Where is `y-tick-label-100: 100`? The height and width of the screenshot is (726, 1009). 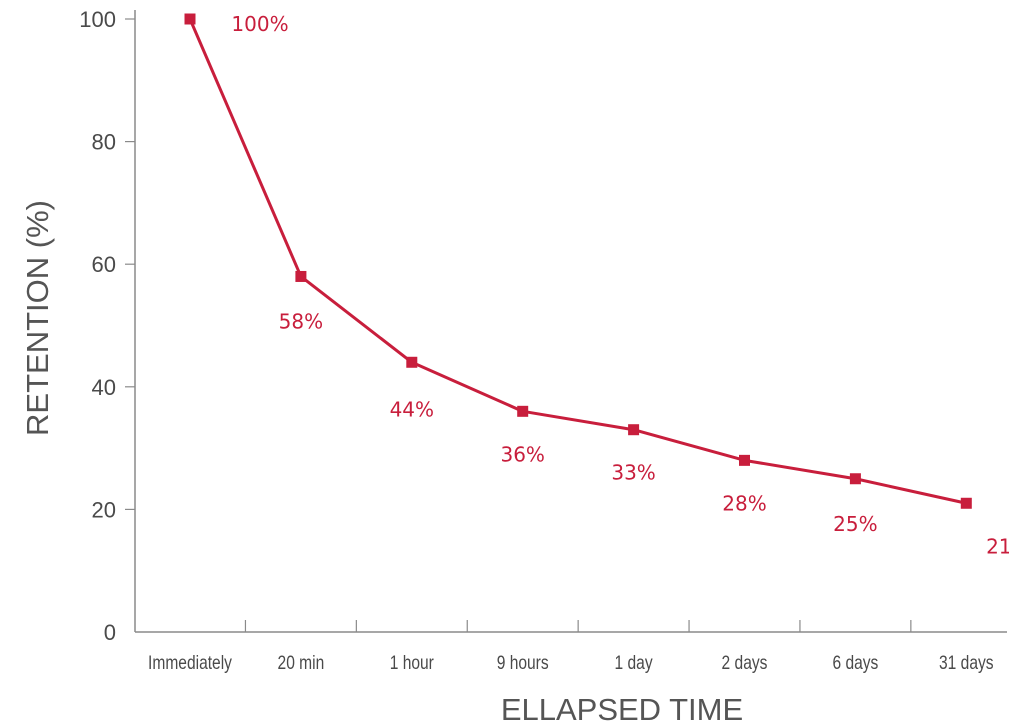 y-tick-label-100: 100 is located at coordinates (97, 19).